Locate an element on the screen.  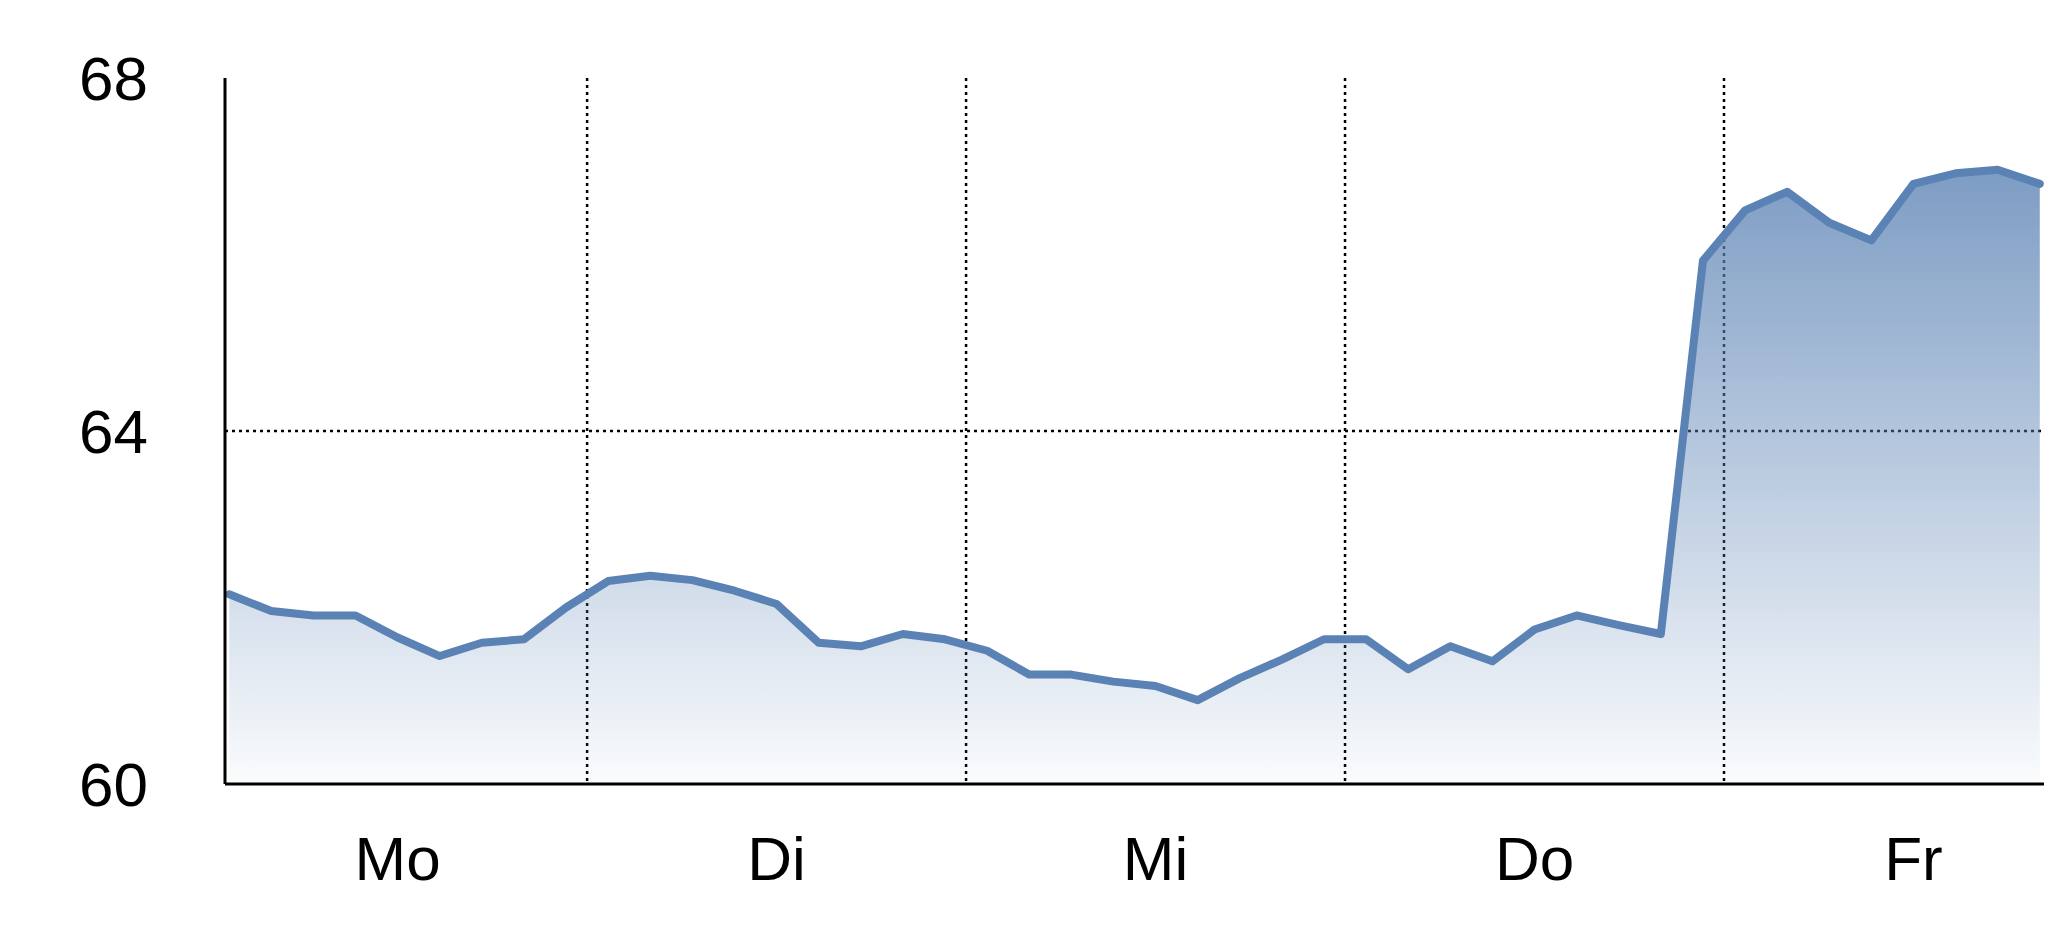
x-tick-label: Di is located at coordinates (776, 858).